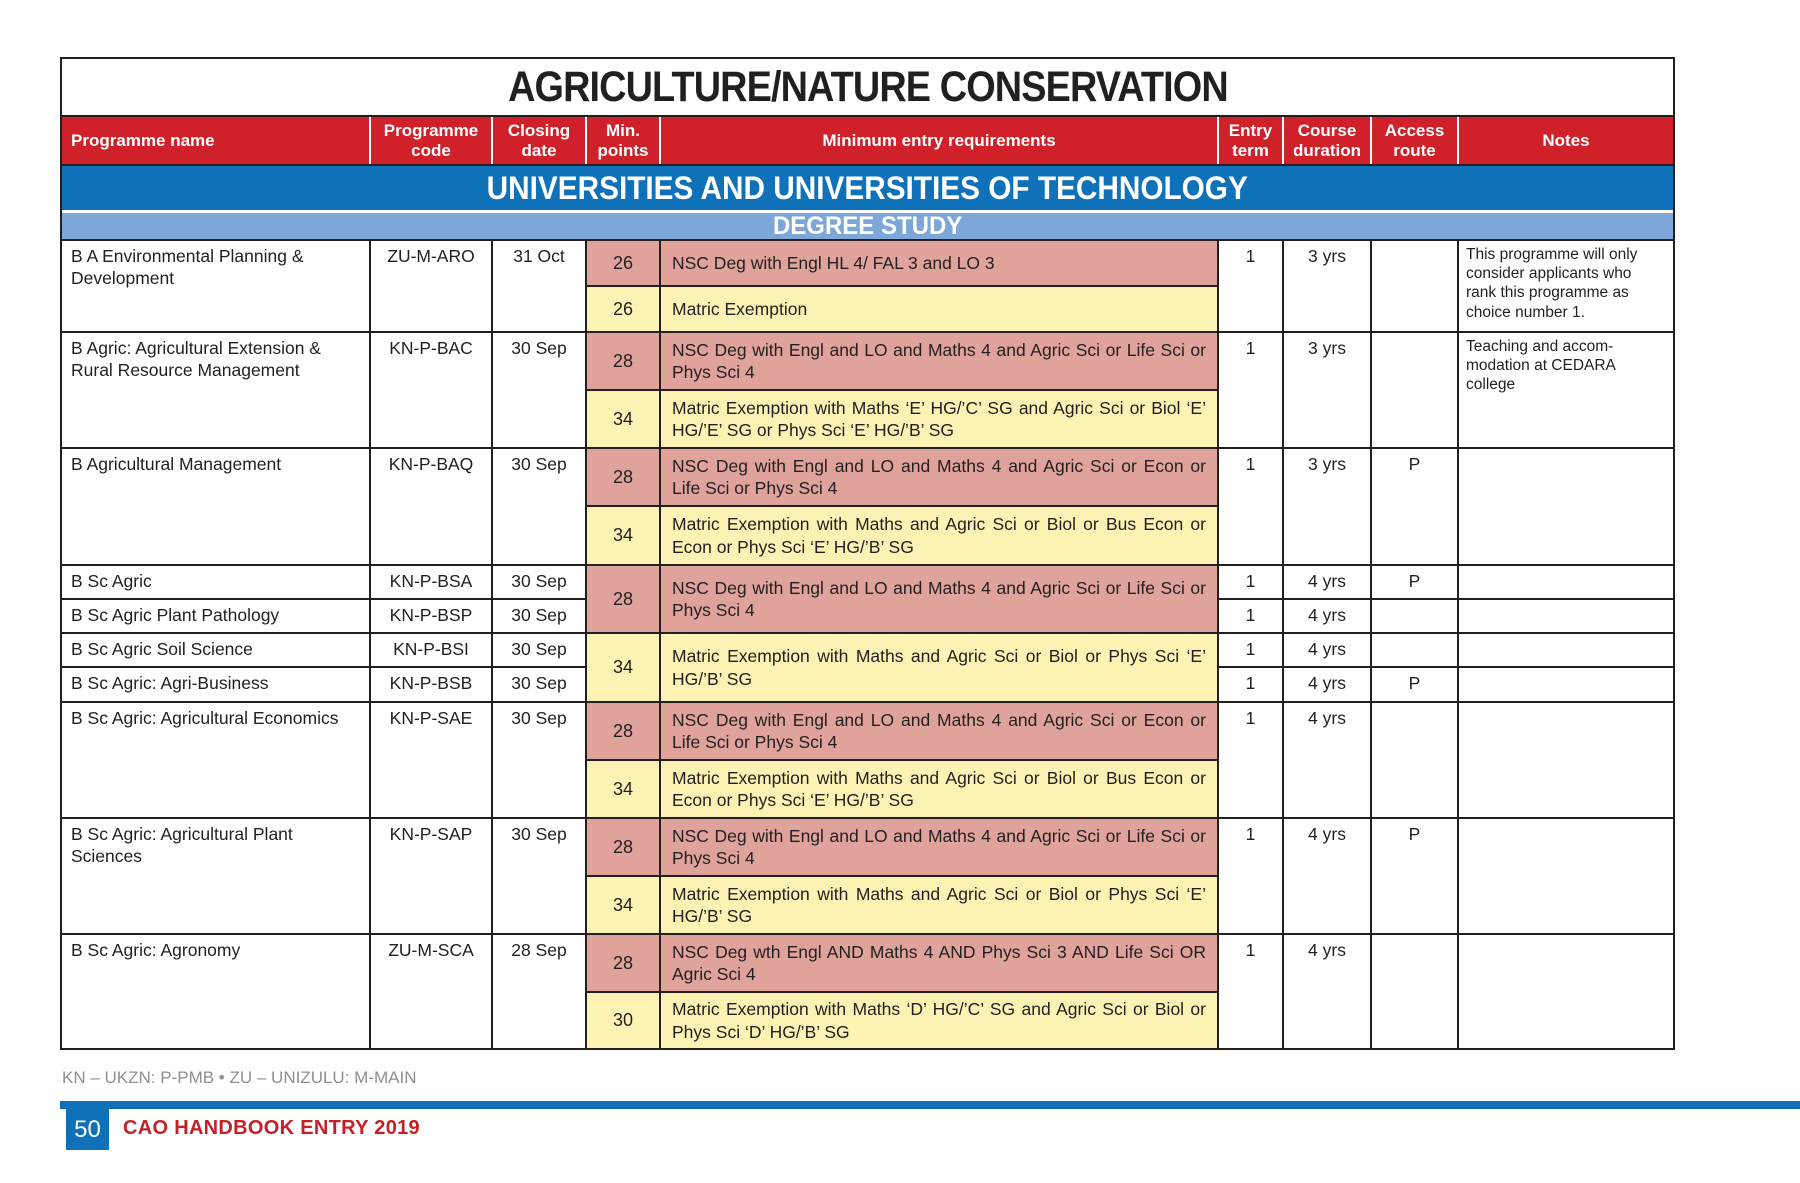 The height and width of the screenshot is (1183, 1800). What do you see at coordinates (539, 991) in the screenshot?
I see `closing-date-cell: 28 Sep` at bounding box center [539, 991].